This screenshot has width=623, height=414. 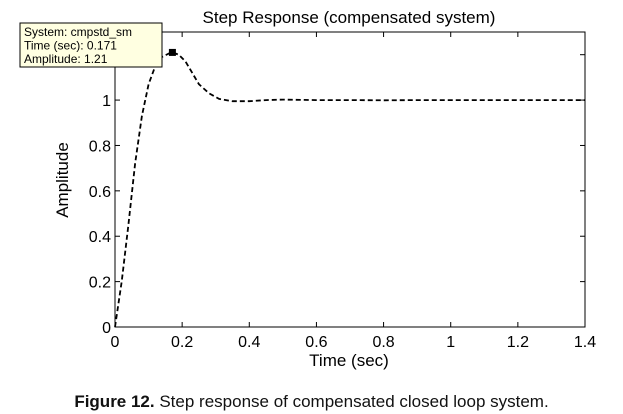 I want to click on y-tick-label: 0.8, so click(x=100, y=146).